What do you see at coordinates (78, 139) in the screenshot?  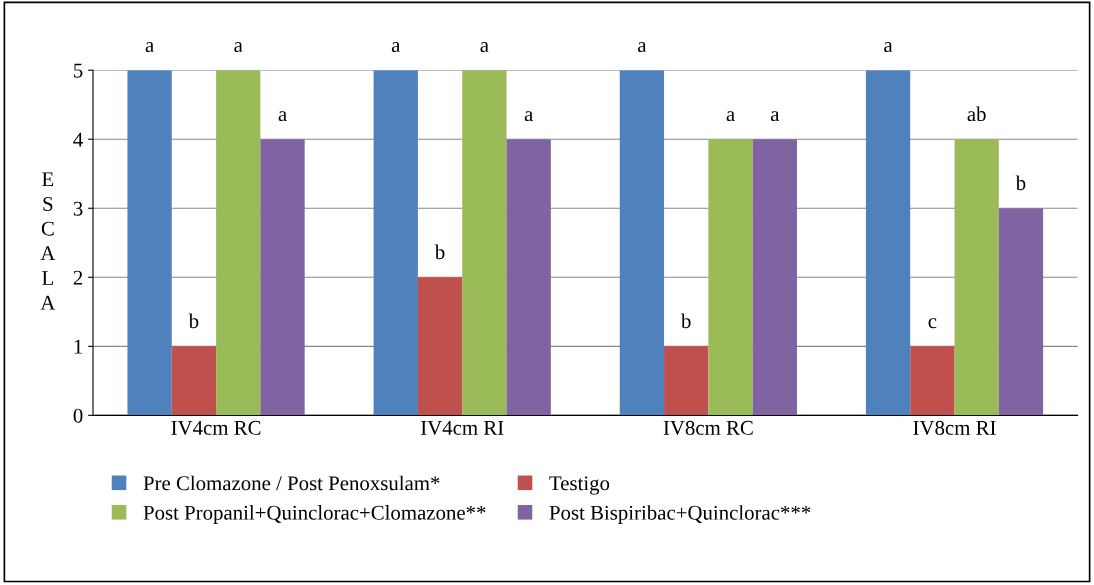 I see `y-tick-label: 4` at bounding box center [78, 139].